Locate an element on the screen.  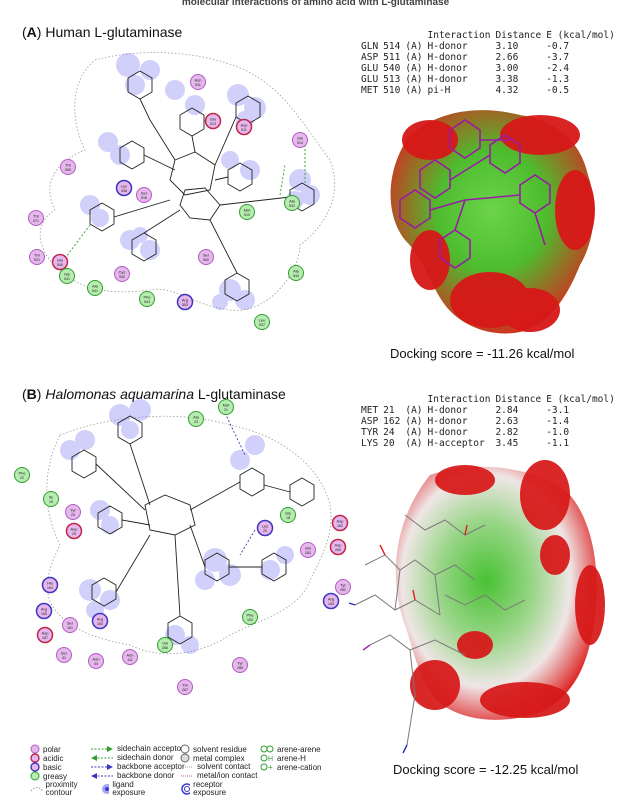
residue-name: Gln is located at coordinates (300, 138).